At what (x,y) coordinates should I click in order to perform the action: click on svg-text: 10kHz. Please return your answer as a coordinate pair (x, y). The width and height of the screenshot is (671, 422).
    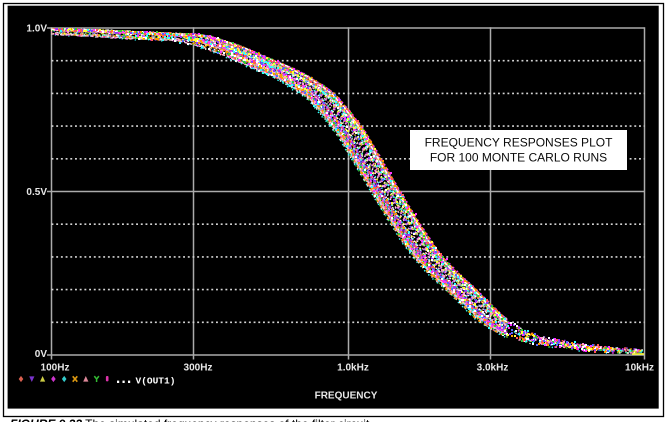
    Looking at the image, I should click on (639, 367).